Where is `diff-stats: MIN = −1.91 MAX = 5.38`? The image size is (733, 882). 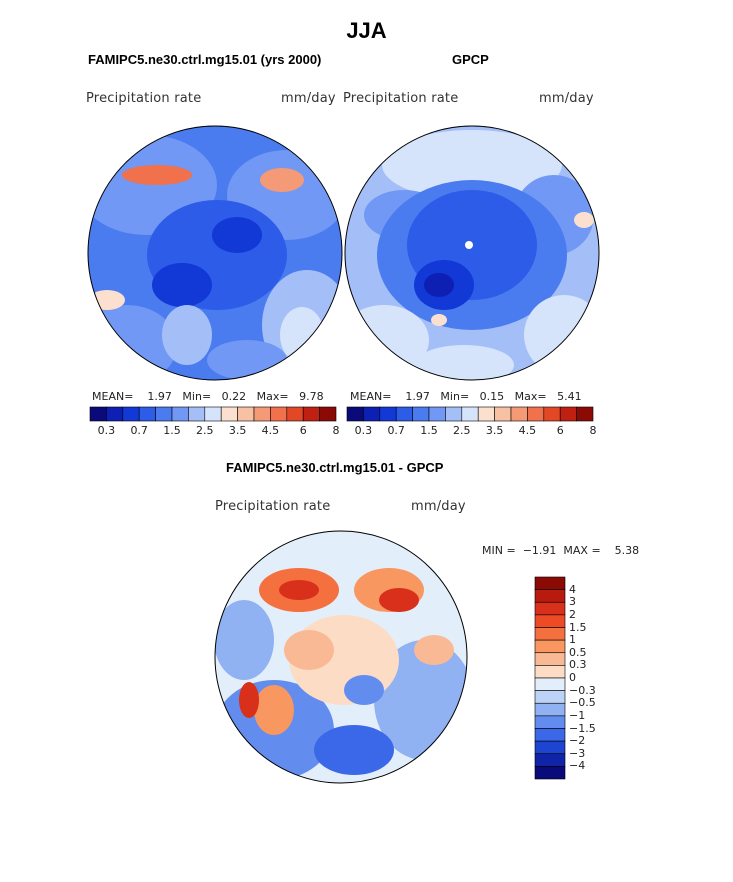 diff-stats: MIN = −1.91 MAX = 5.38 is located at coordinates (561, 550).